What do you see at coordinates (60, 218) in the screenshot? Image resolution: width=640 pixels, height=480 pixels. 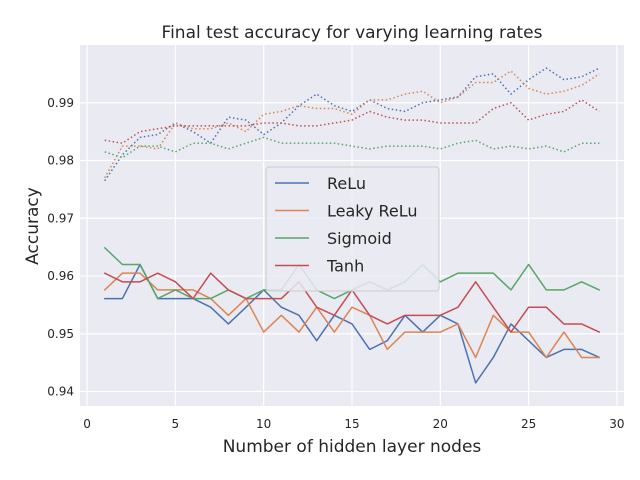 I see `y-tick-label: 0.97` at bounding box center [60, 218].